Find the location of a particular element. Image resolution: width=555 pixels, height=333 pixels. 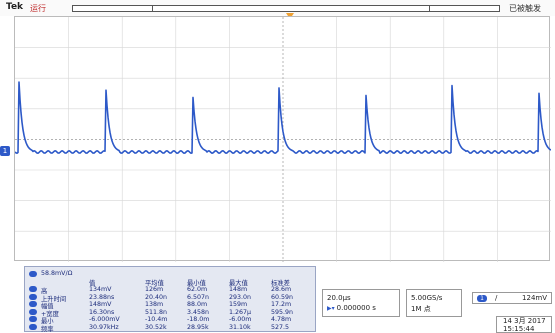

col-header-max: 最大值 is located at coordinates (238, 283).